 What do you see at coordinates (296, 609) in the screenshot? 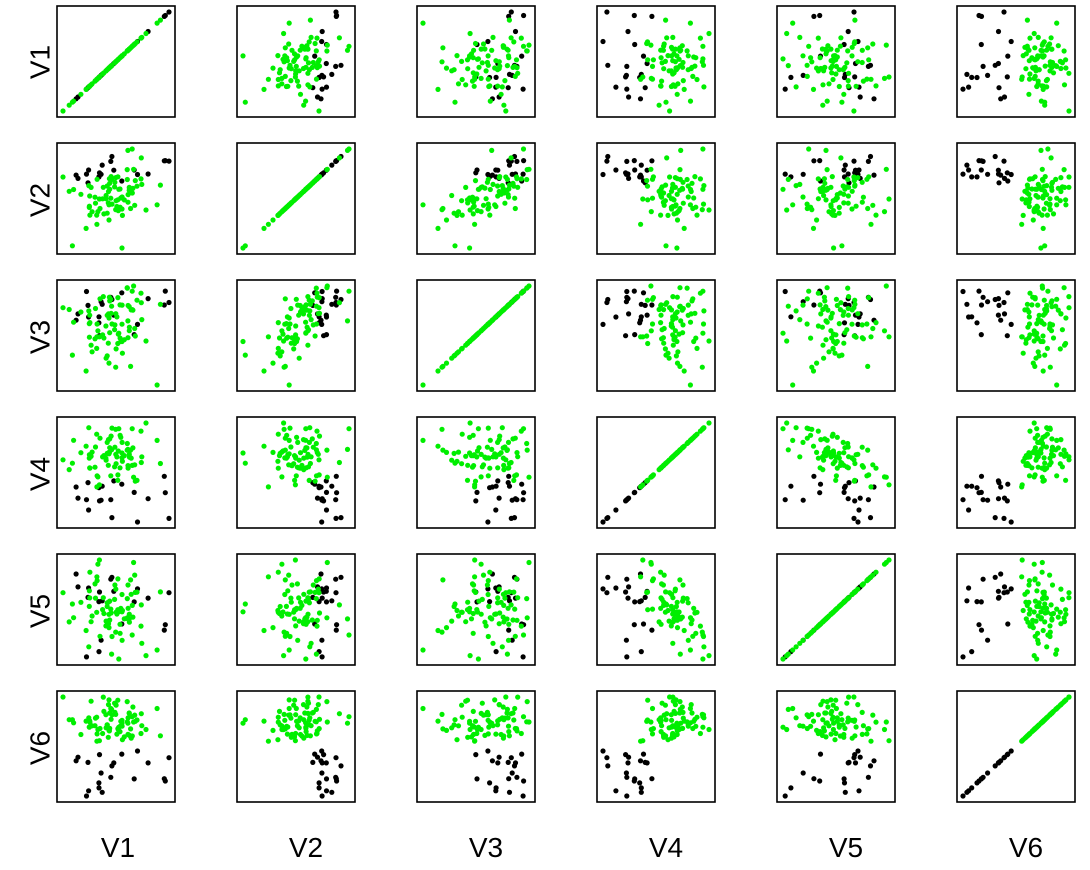
I see `panel-v5-vs-v2` at bounding box center [296, 609].